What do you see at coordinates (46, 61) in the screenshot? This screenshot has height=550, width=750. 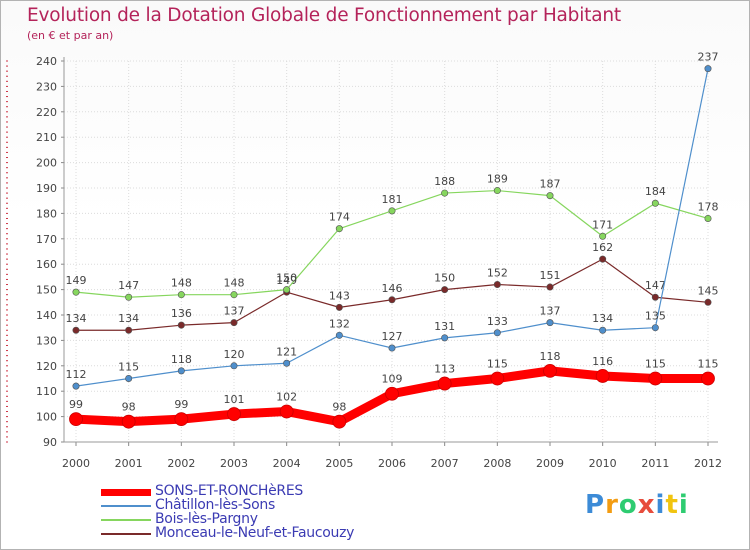 I see `y-tick-label: 240` at bounding box center [46, 61].